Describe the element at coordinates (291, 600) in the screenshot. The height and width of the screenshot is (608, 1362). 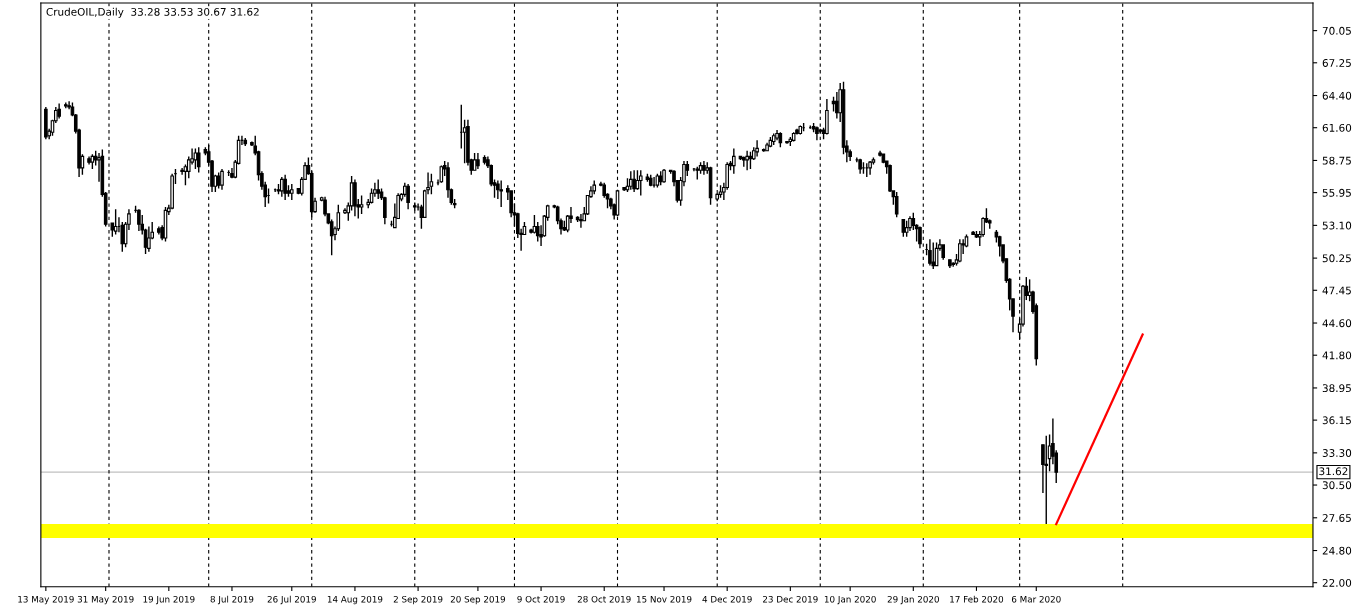
I see `x-tick-label: 26 Jul 2019` at that location.